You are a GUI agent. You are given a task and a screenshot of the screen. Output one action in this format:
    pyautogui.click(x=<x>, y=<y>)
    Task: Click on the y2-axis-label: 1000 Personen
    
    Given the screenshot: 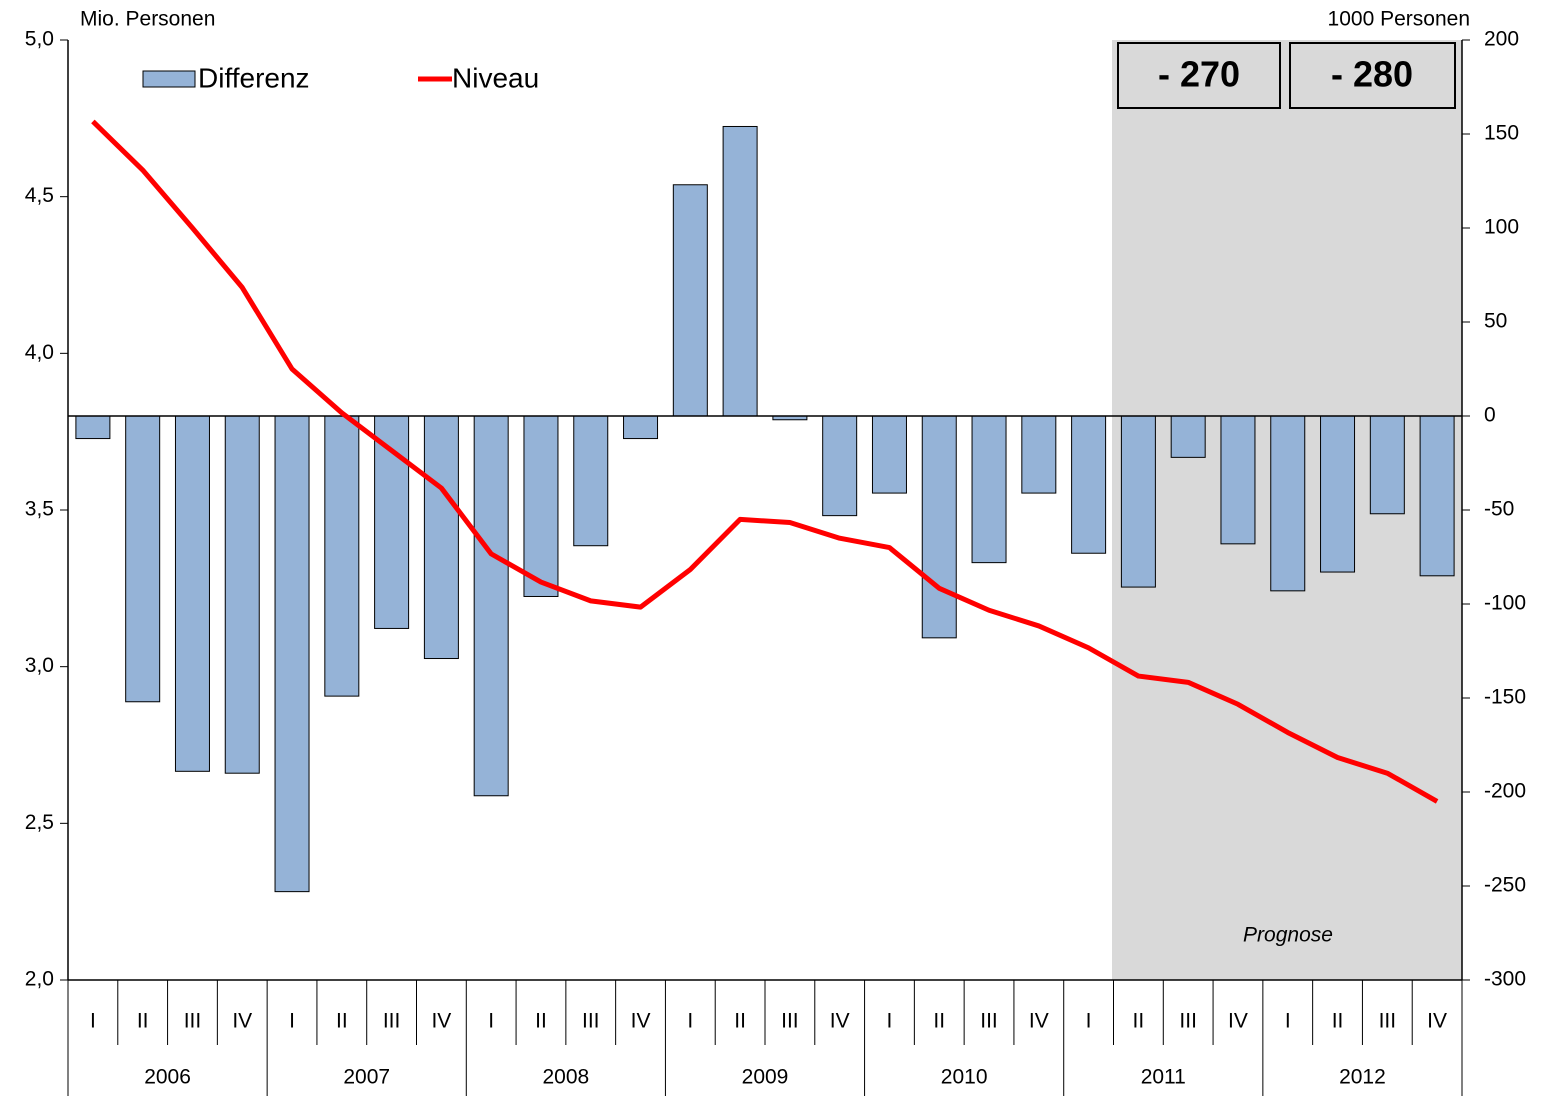 What is the action you would take?
    pyautogui.click(x=1399, y=19)
    